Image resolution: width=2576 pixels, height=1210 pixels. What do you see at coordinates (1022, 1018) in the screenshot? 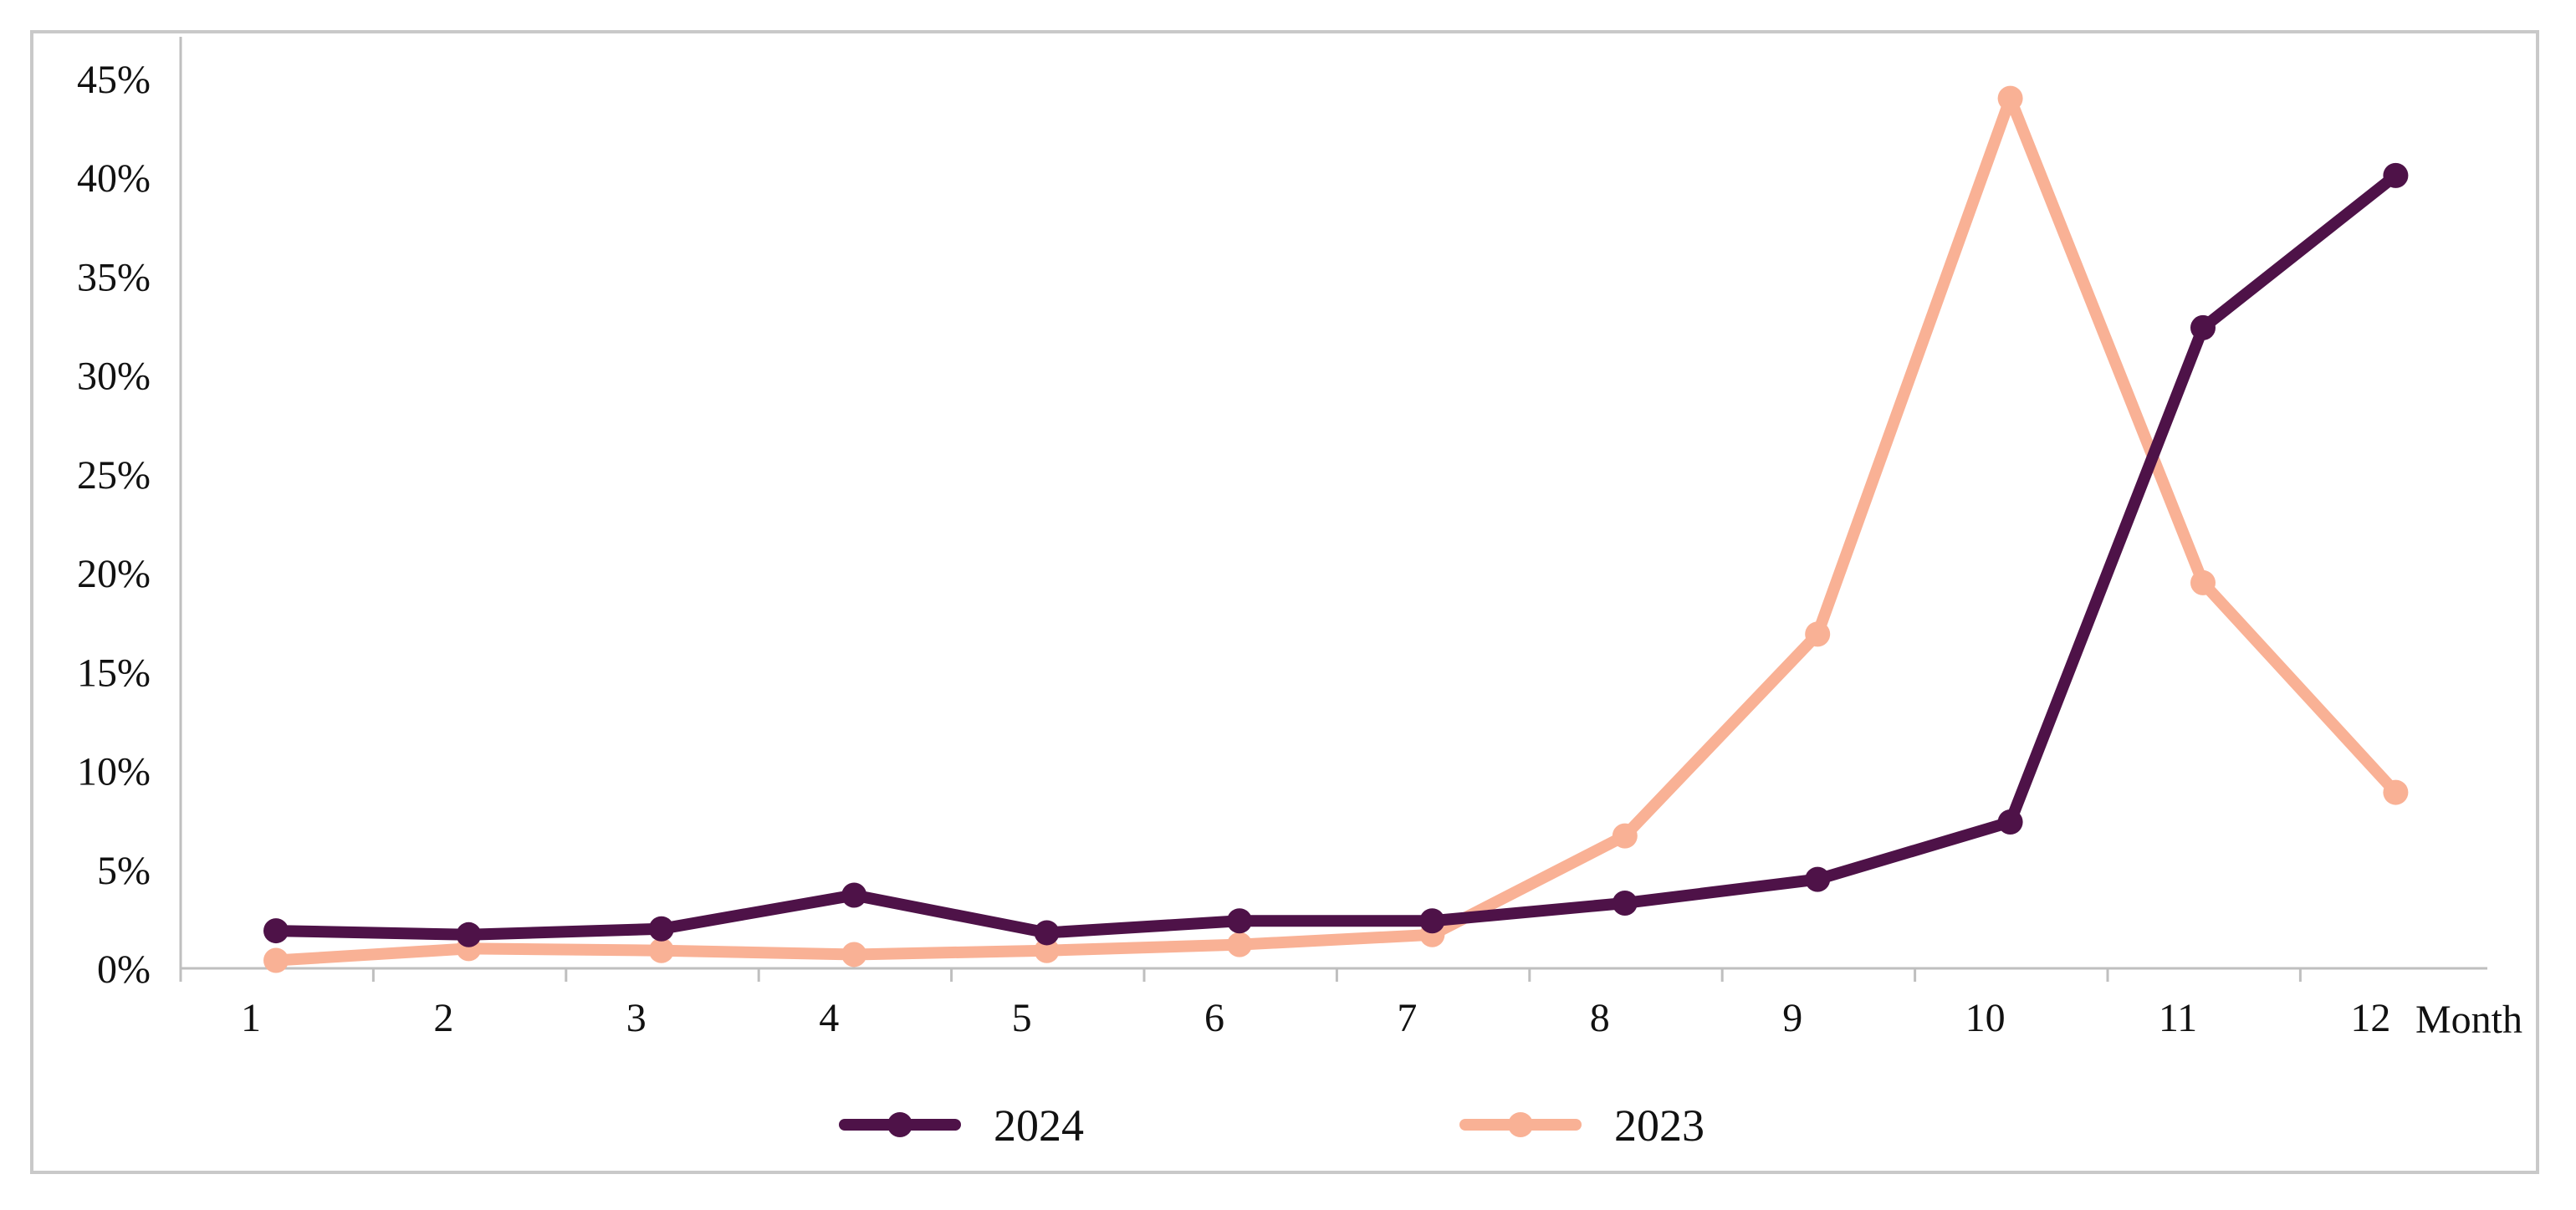
I see `x-tick-label: 5` at bounding box center [1022, 1018].